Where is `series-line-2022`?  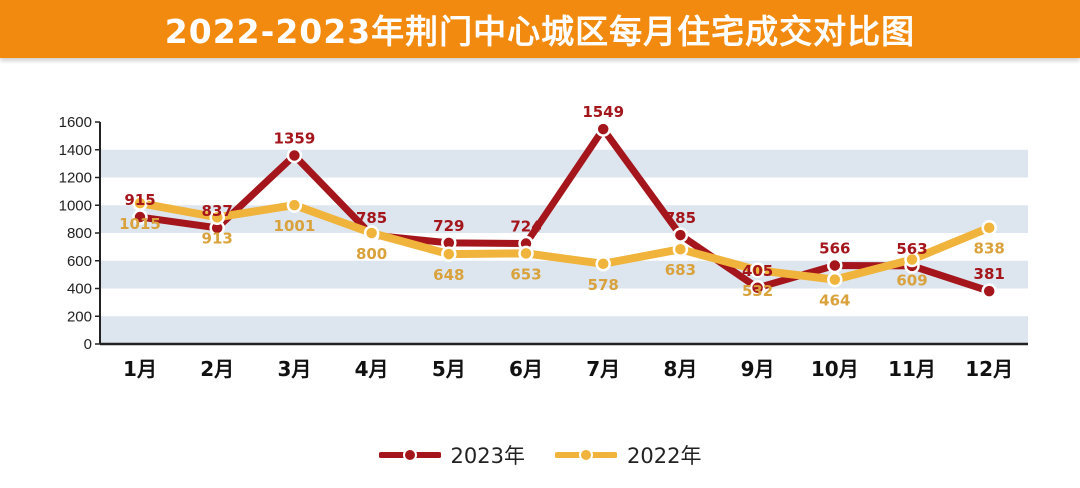 series-line-2022 is located at coordinates (565, 241).